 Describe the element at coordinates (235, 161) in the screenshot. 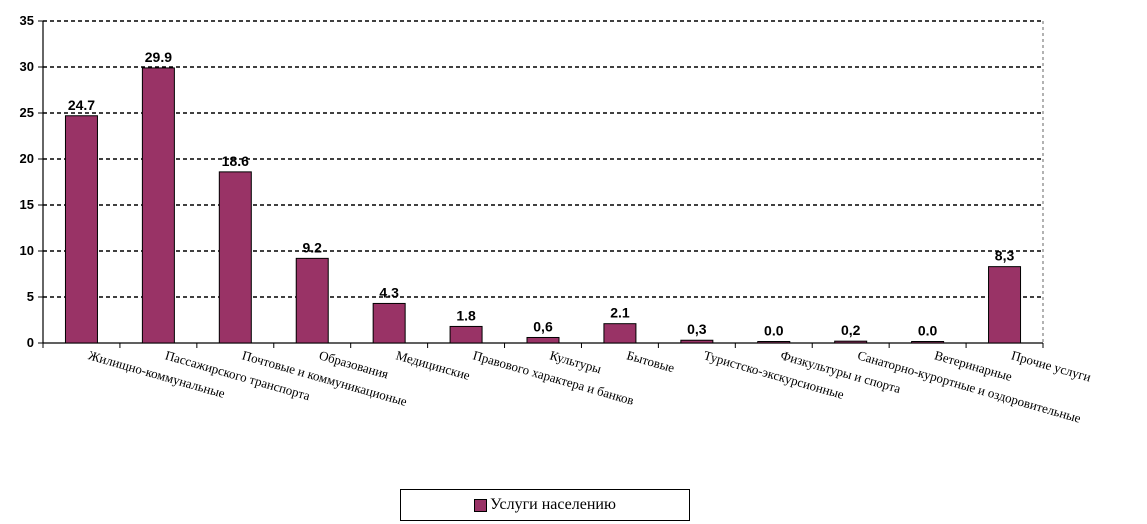

I see `data-label: 18.6` at that location.